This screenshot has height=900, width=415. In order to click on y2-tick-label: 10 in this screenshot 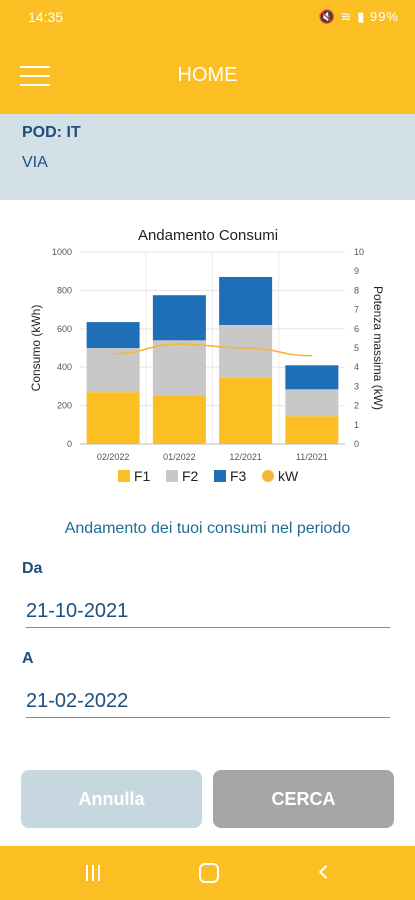, I will do `click(359, 252)`.